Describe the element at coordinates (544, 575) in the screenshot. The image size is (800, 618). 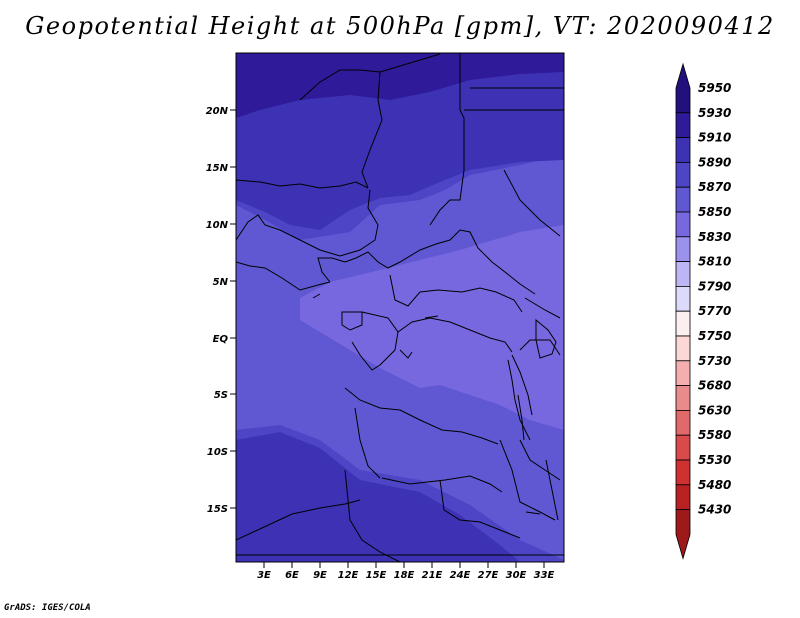
I see `lon-label: 33E` at that location.